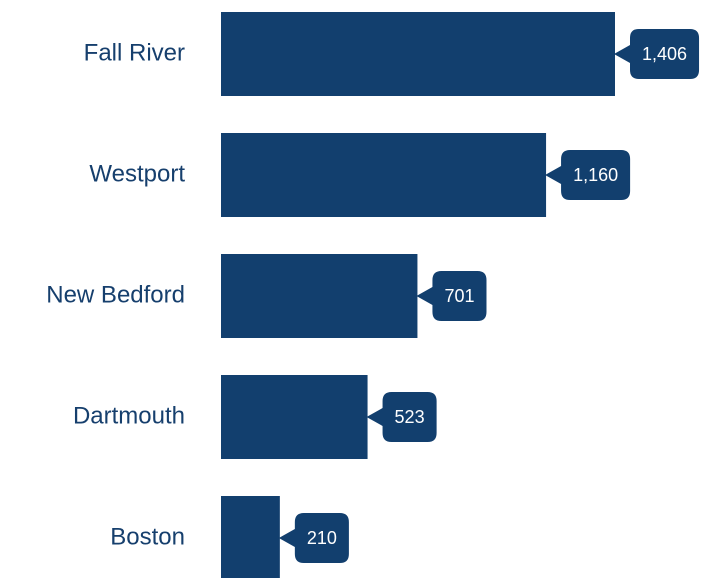 The image size is (714, 578). Describe the element at coordinates (129, 415) in the screenshot. I see `category-label: Dartmouth` at that location.